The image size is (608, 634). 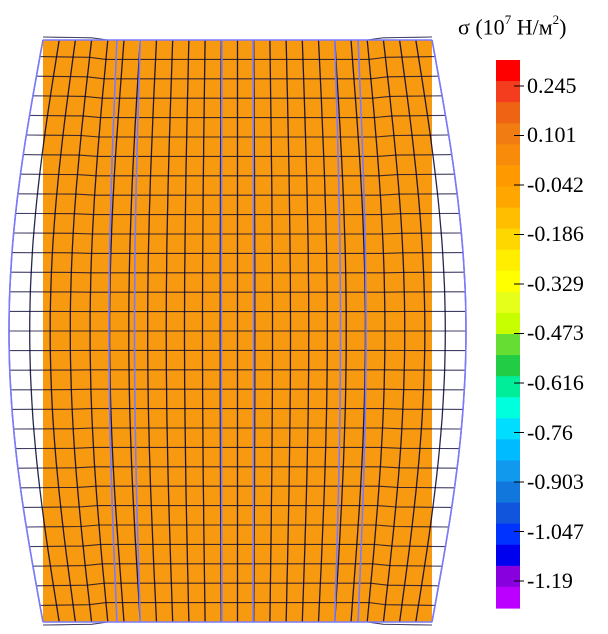 What do you see at coordinates (550, 580) in the screenshot?
I see `legend-tick-label: -1.19` at bounding box center [550, 580].